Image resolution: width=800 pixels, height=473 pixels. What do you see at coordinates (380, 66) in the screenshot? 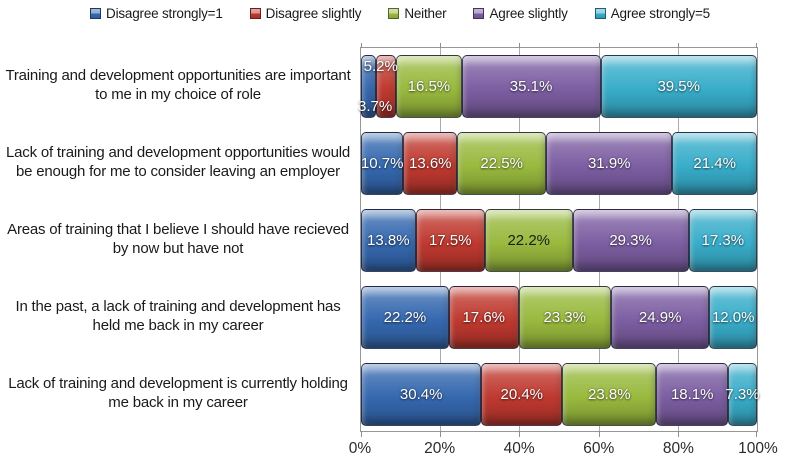
I see `bar-value-label: 5.2%` at bounding box center [380, 66].